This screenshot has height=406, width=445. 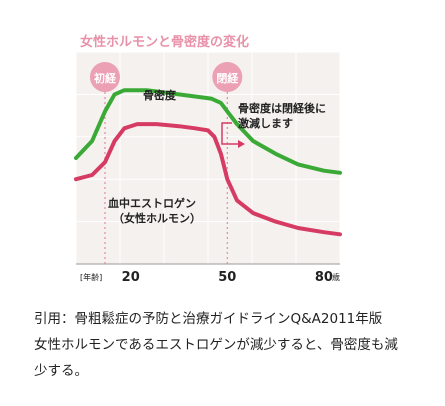 What do you see at coordinates (227, 277) in the screenshot?
I see `x-tick-label-1: 50` at bounding box center [227, 277].